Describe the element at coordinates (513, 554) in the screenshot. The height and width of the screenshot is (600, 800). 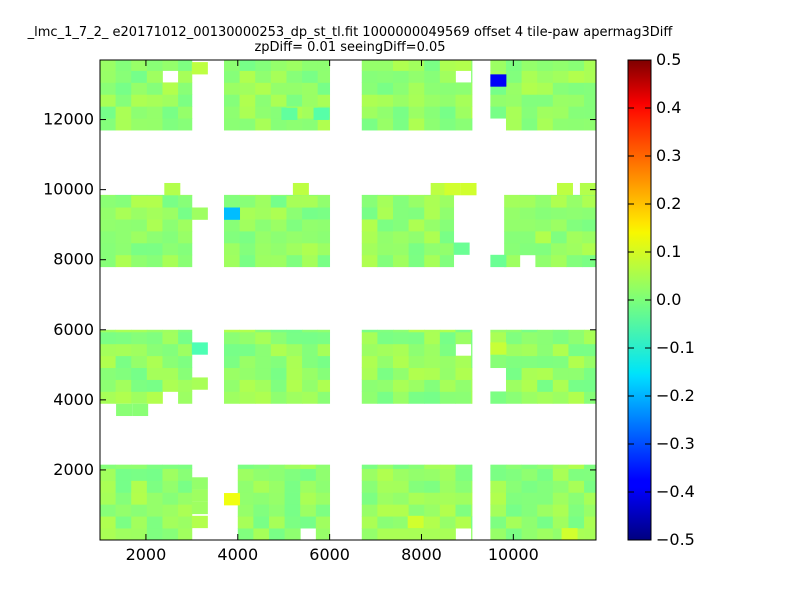
I see `x-tick-label: 10000` at that location.